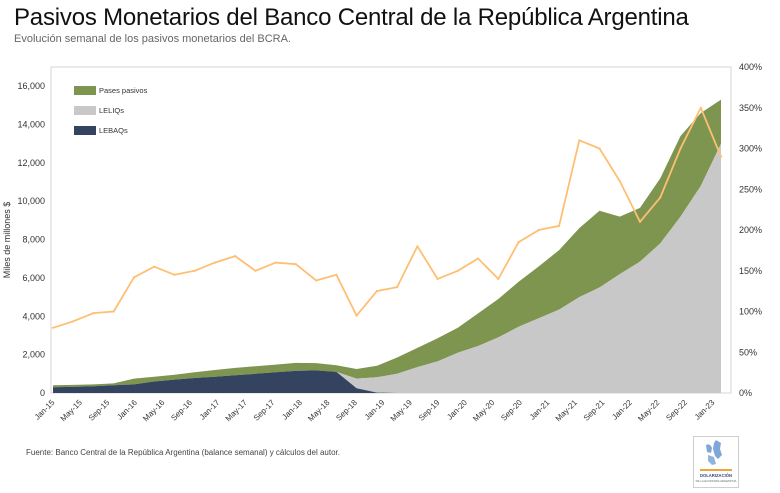  I want to click on y2-tick-label: 350%, so click(750, 108).